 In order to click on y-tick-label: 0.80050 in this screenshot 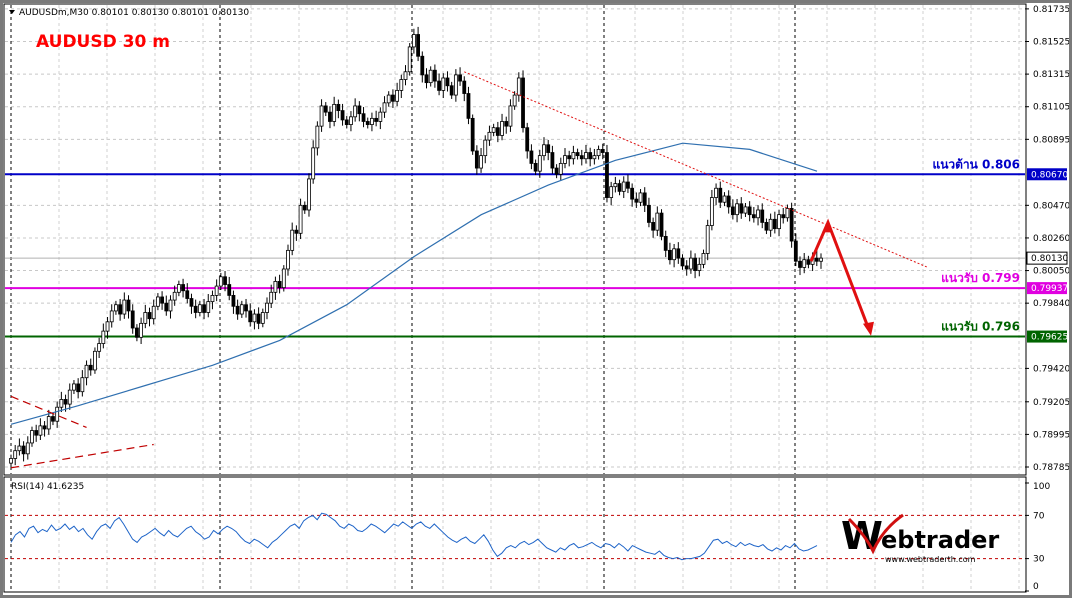, I will do `click(1051, 272)`.